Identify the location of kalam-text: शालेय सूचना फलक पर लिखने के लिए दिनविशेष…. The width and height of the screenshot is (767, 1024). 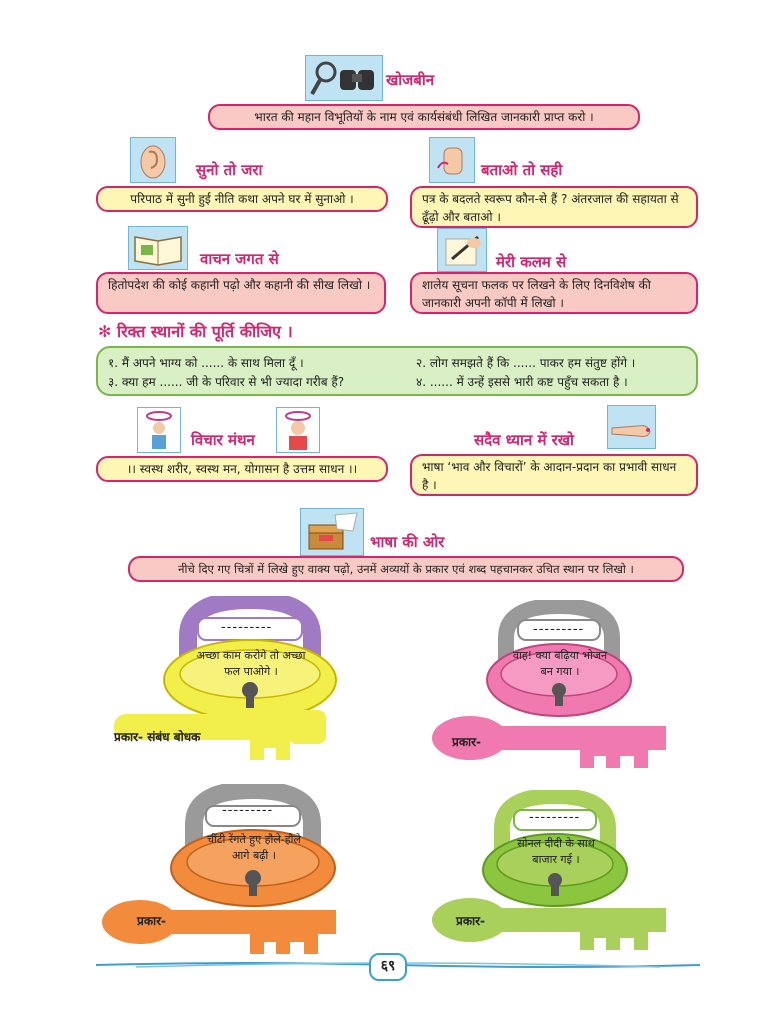
(554, 293).